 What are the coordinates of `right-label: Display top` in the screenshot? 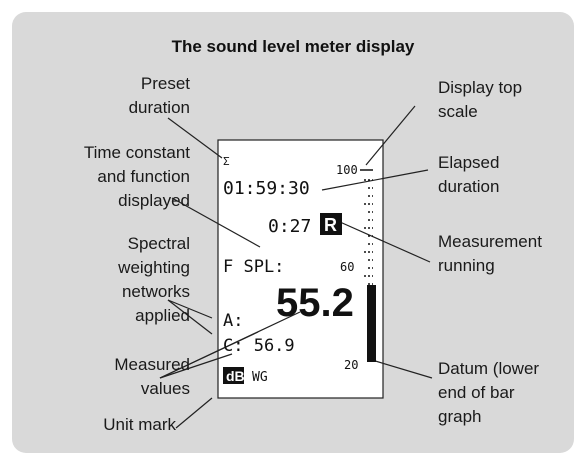 It's located at (480, 87).